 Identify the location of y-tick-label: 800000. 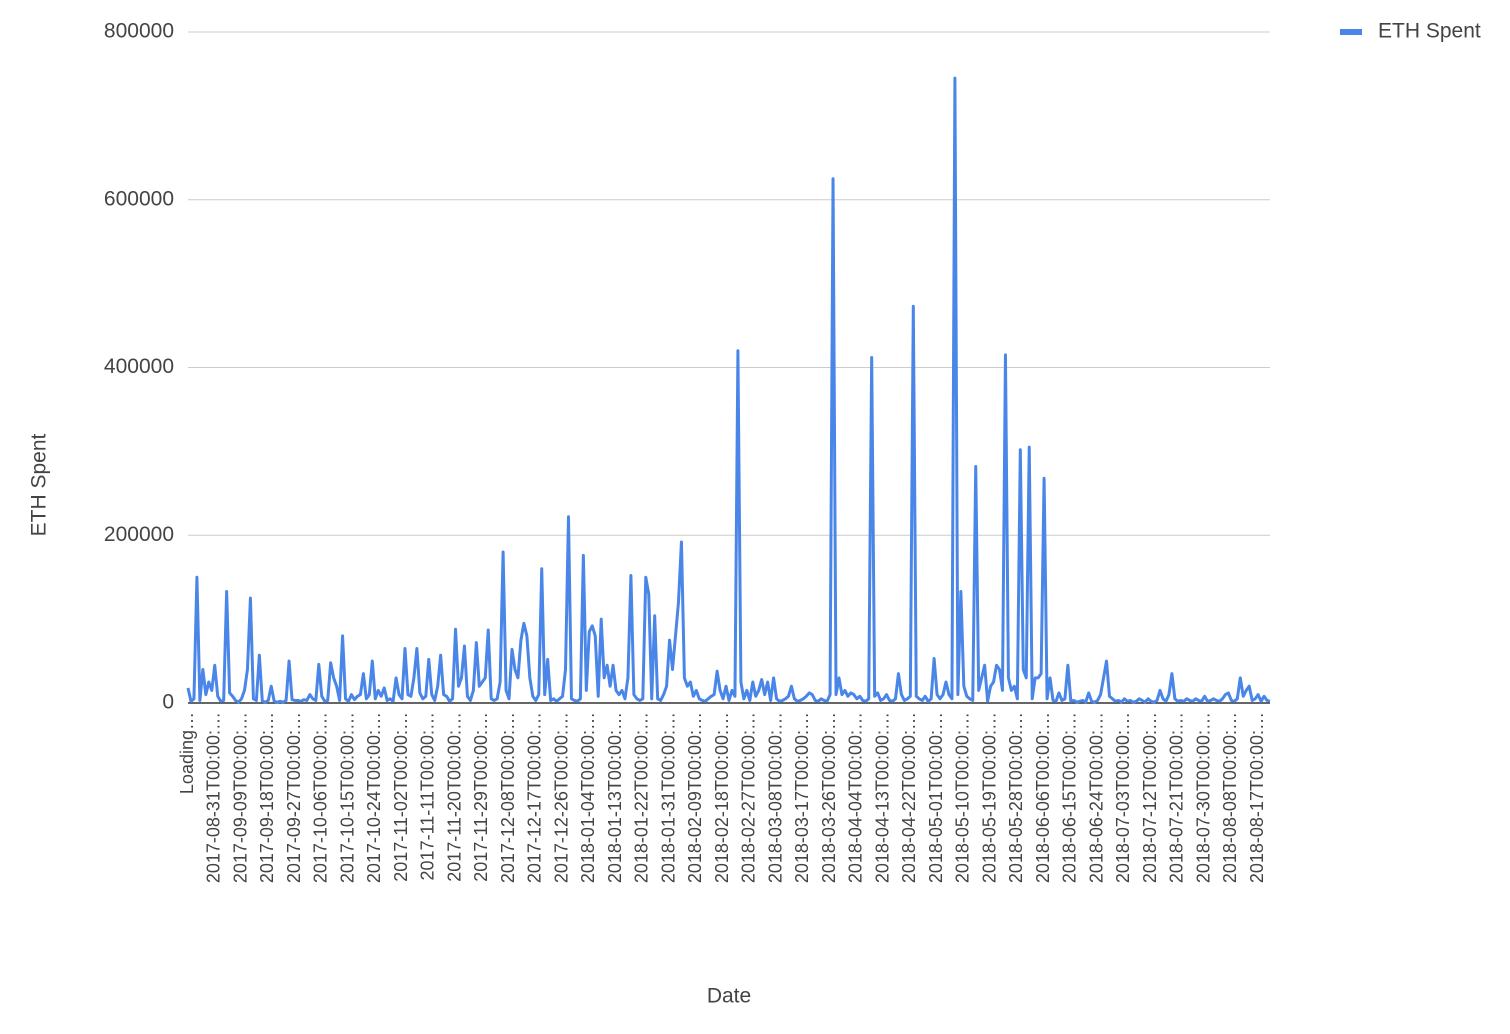
(139, 31).